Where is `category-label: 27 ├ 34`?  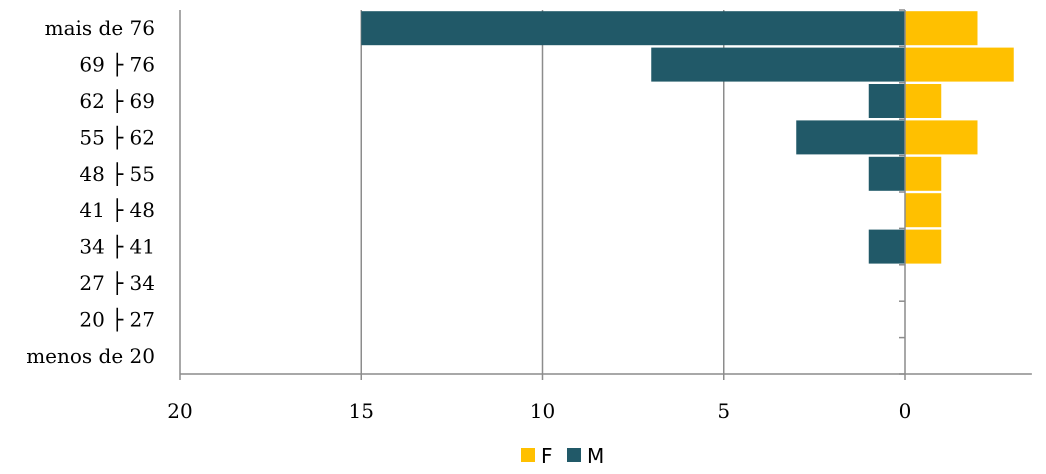 category-label: 27 ├ 34 is located at coordinates (117, 283).